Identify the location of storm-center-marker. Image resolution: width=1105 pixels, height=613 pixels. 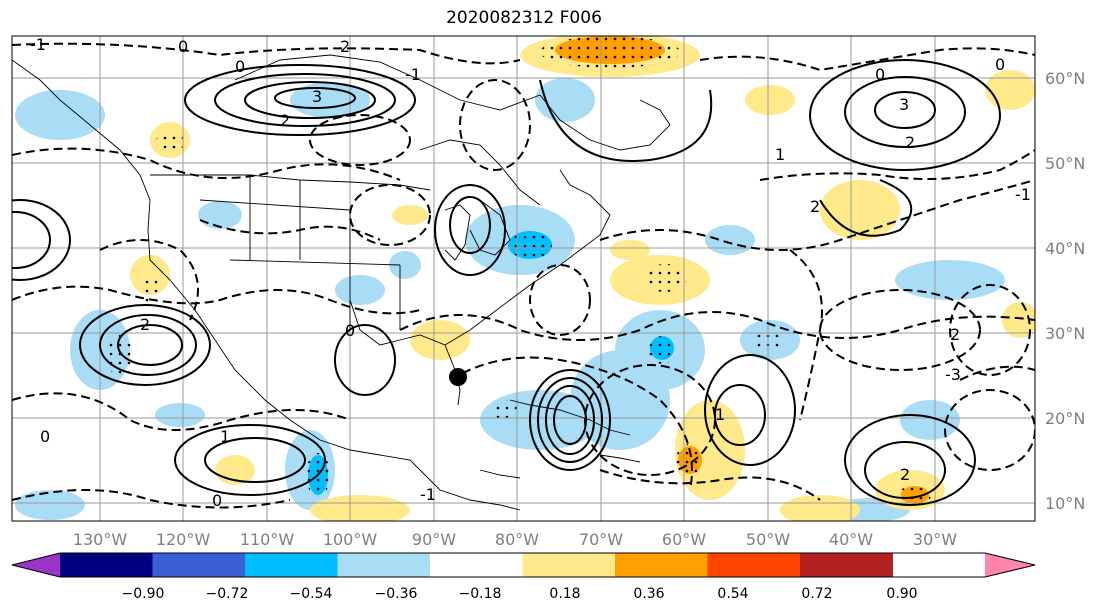
(458, 377).